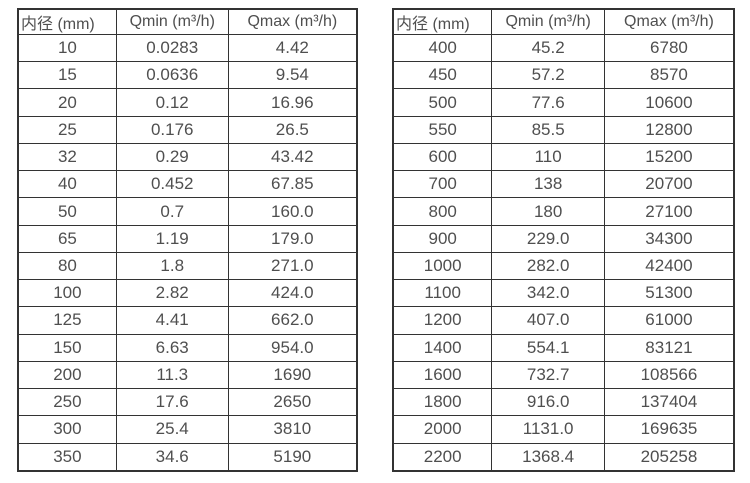  Describe the element at coordinates (67, 457) in the screenshot. I see `diameter-cell: 350` at that location.